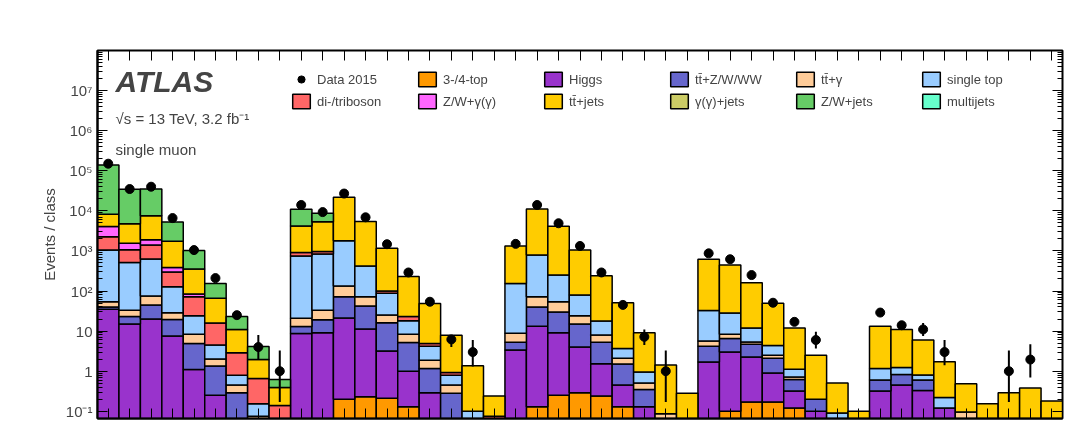 Image resolution: width=1077 pixels, height=433 pixels. Describe the element at coordinates (81, 91) in the screenshot. I see `y-tick-label: 10⁷` at that location.